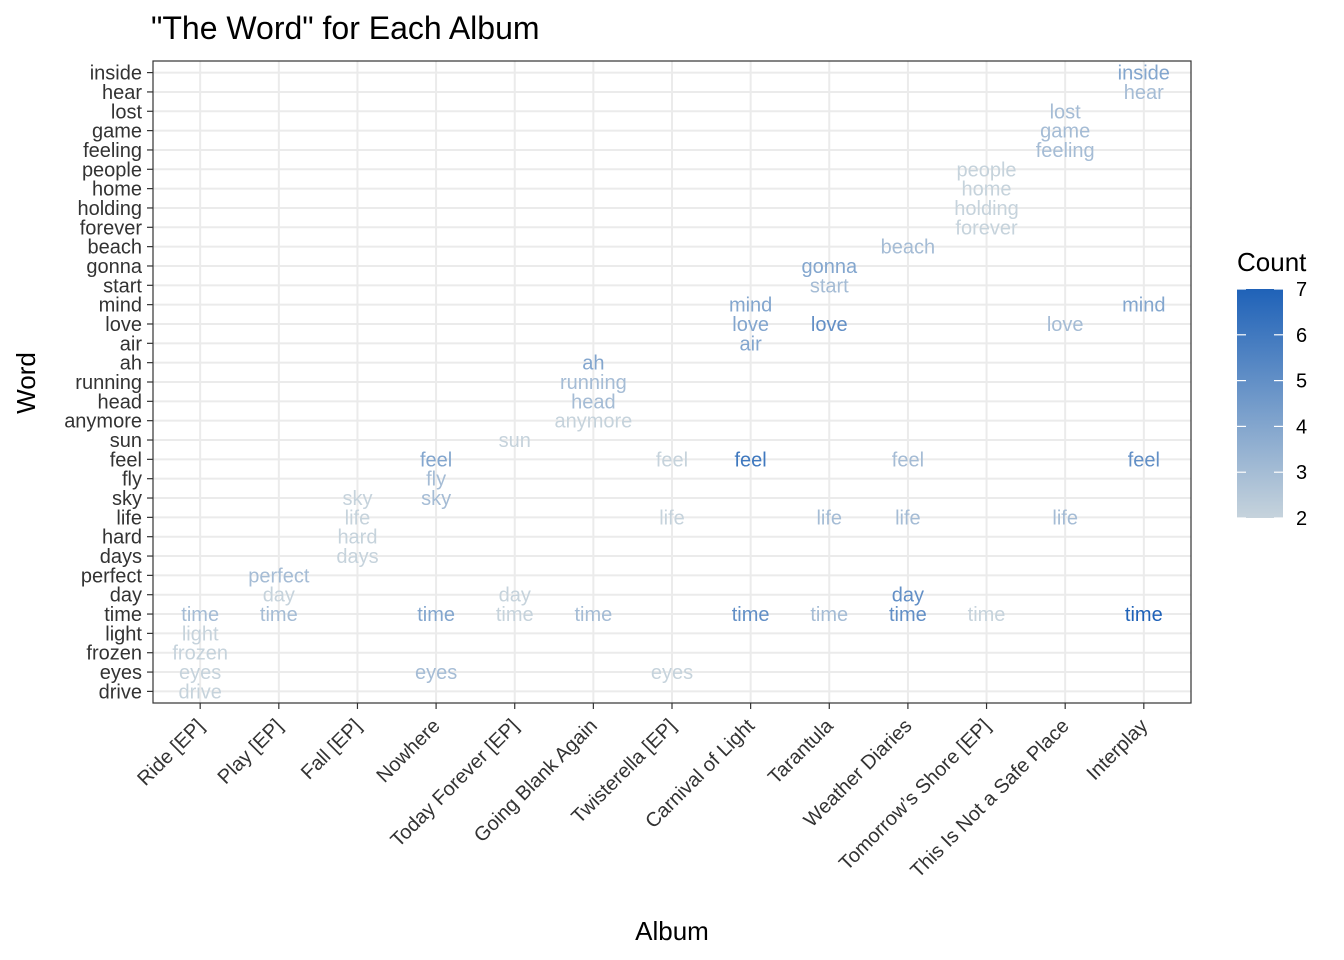  I want to click on y-tick-label: running, so click(108, 383).